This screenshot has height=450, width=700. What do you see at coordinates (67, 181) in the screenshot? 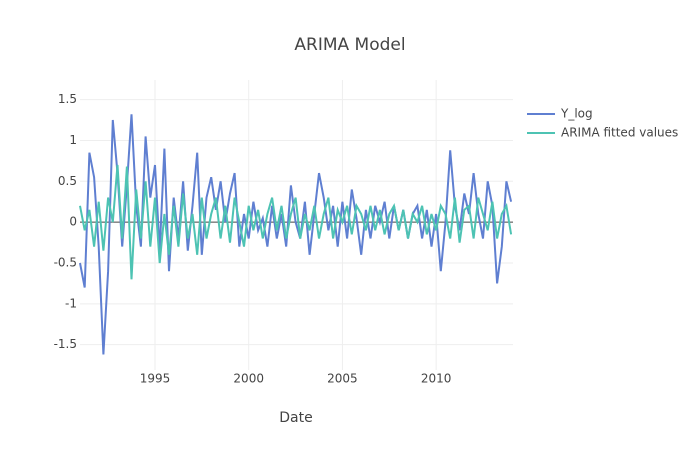
I see `y-tick-label: 0.5` at bounding box center [67, 181].